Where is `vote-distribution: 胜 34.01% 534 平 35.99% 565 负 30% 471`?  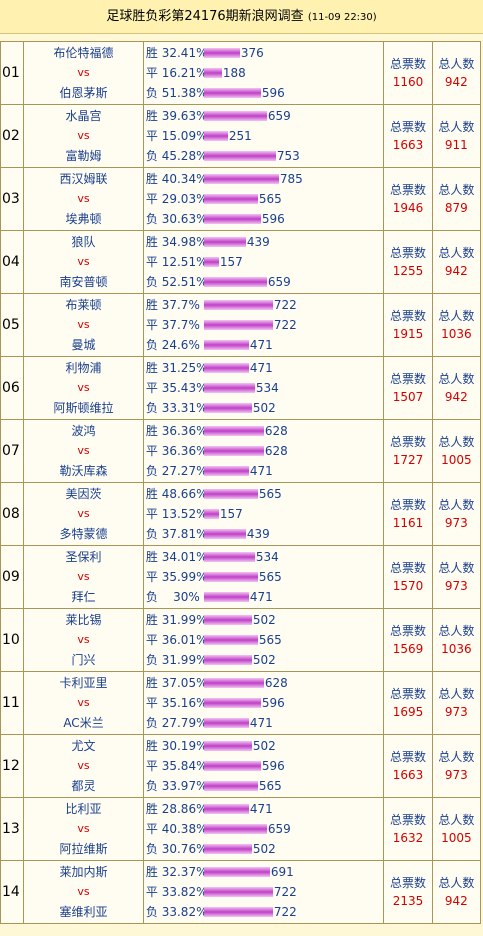 vote-distribution: 胜 34.01% 534 平 35.99% 565 负 30% 471 is located at coordinates (263, 577).